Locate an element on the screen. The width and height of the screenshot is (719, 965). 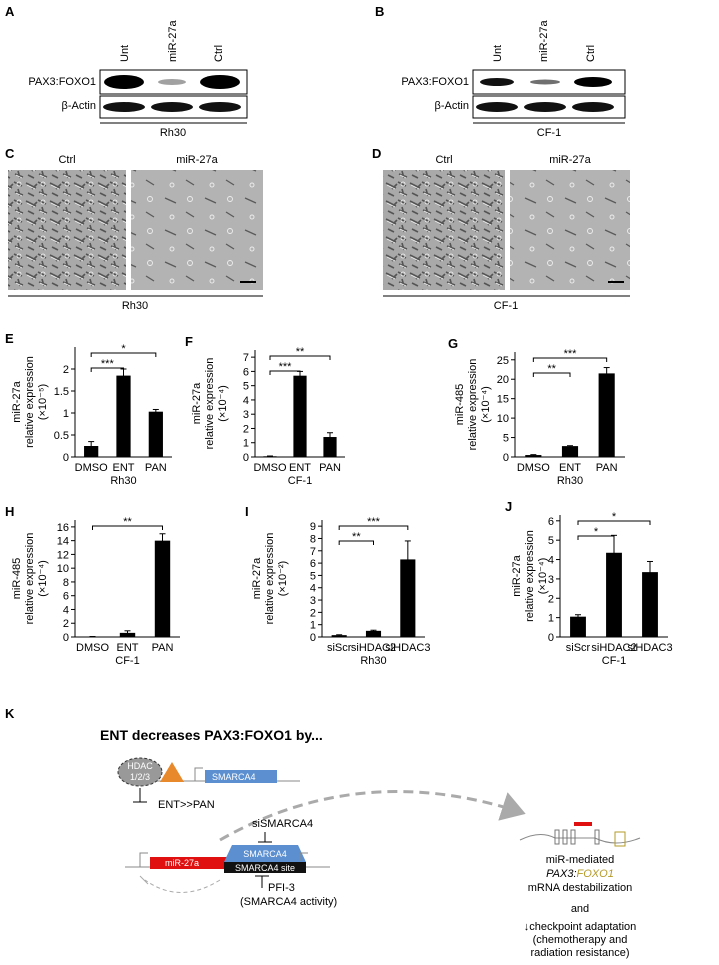
feedback is located at coordinates (182, 886).